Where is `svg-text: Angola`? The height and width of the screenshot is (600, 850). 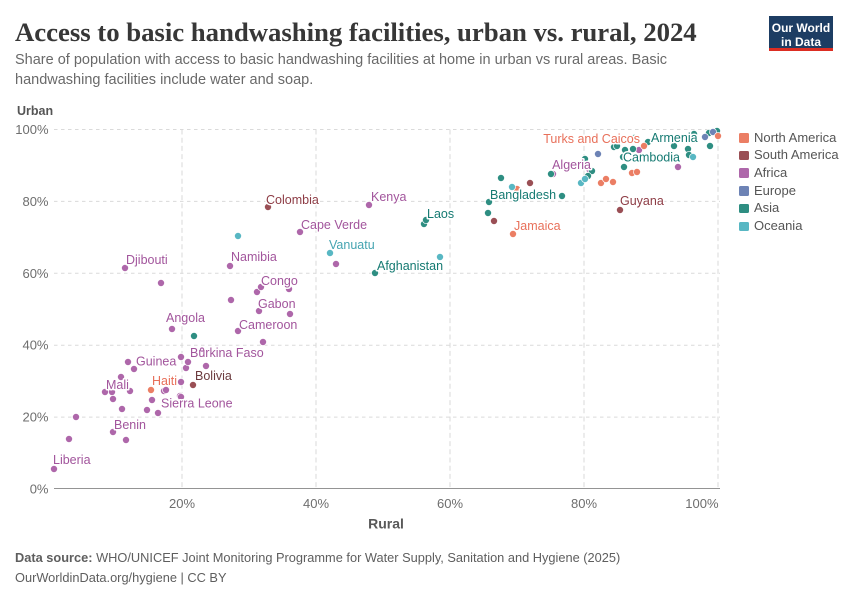 svg-text: Angola is located at coordinates (185, 318).